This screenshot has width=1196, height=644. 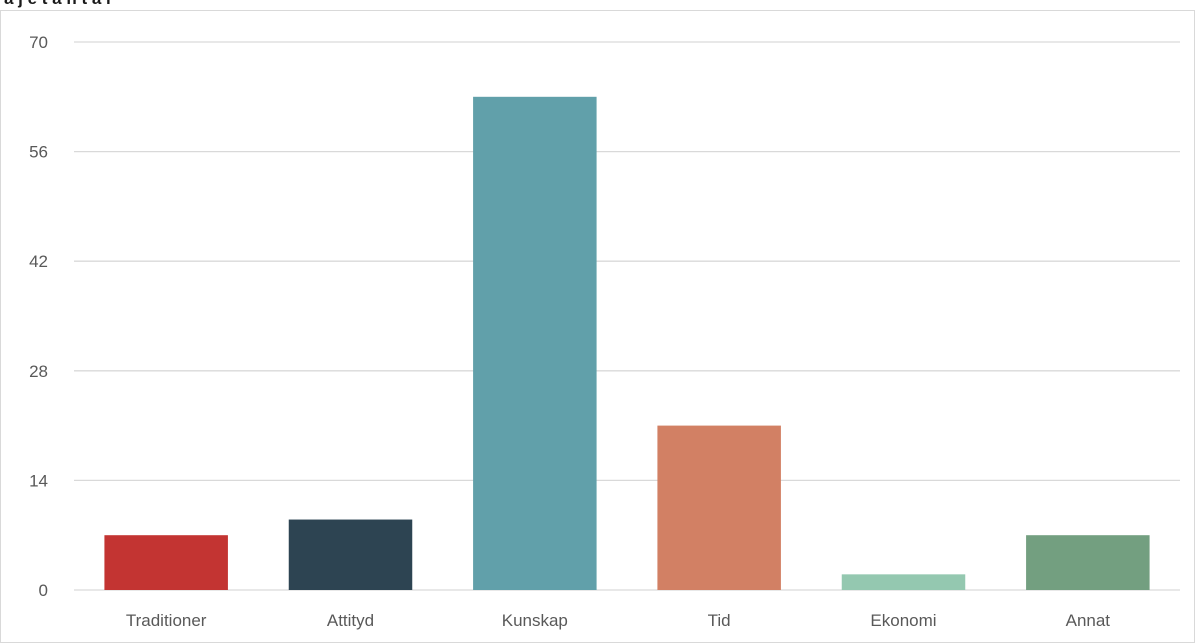 What do you see at coordinates (38, 42) in the screenshot?
I see `y-tick-label: 70` at bounding box center [38, 42].